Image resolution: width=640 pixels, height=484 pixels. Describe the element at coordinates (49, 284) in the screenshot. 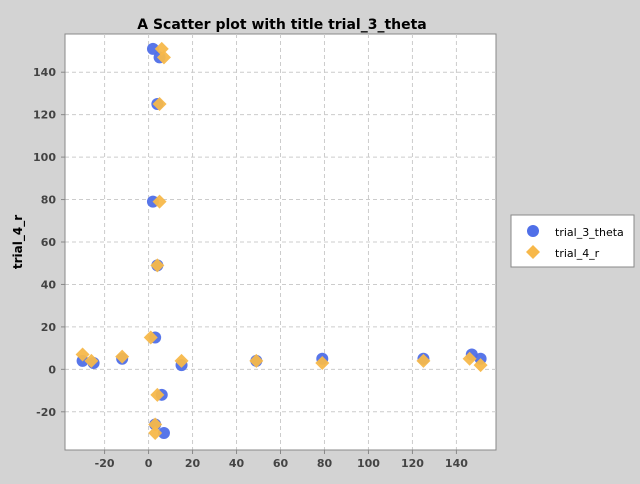

I see `y-tick-label: 40` at that location.